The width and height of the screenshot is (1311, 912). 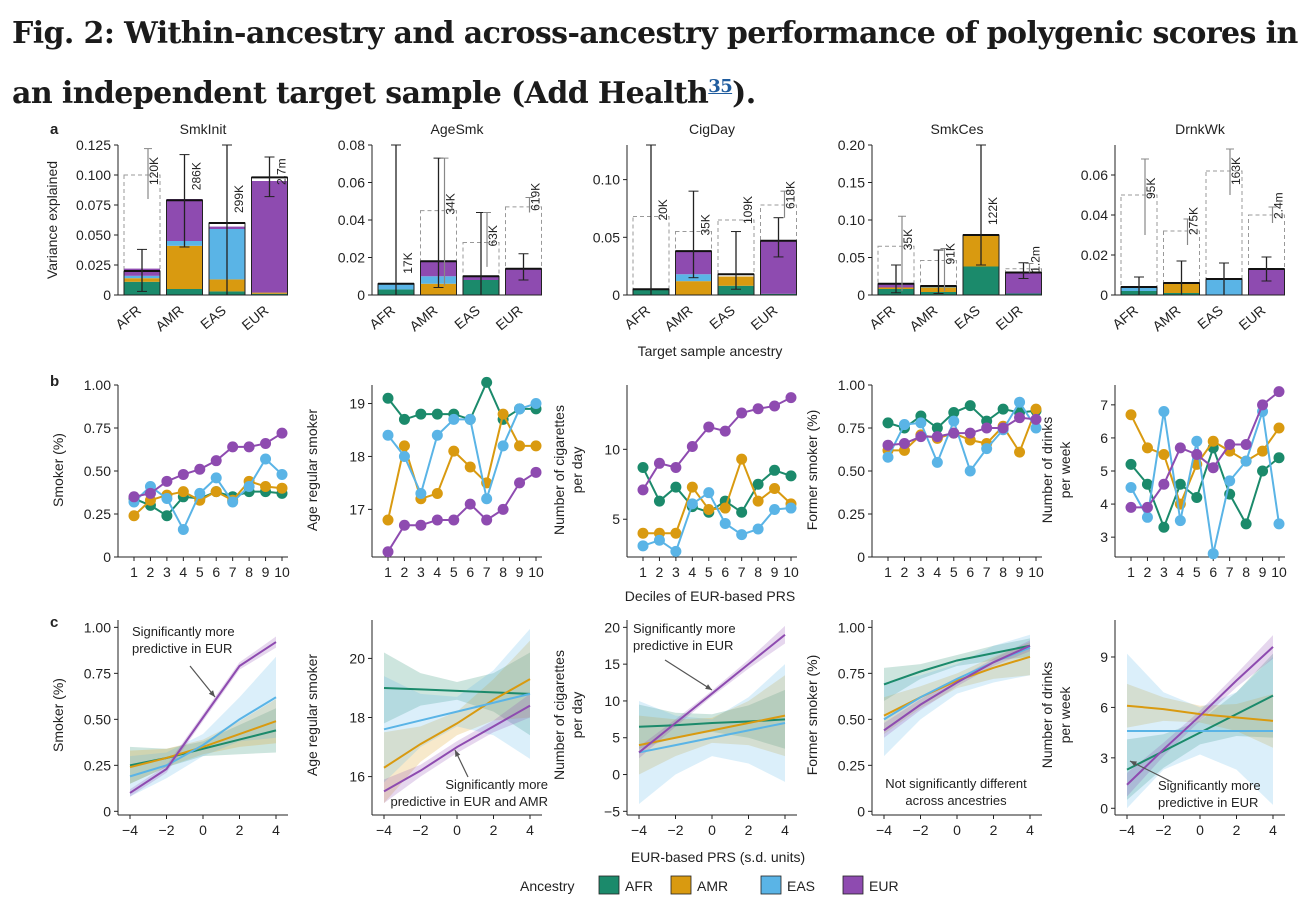 What do you see at coordinates (351, 183) in the screenshot?
I see `a-y-tick-label: 0.06` at bounding box center [351, 183].